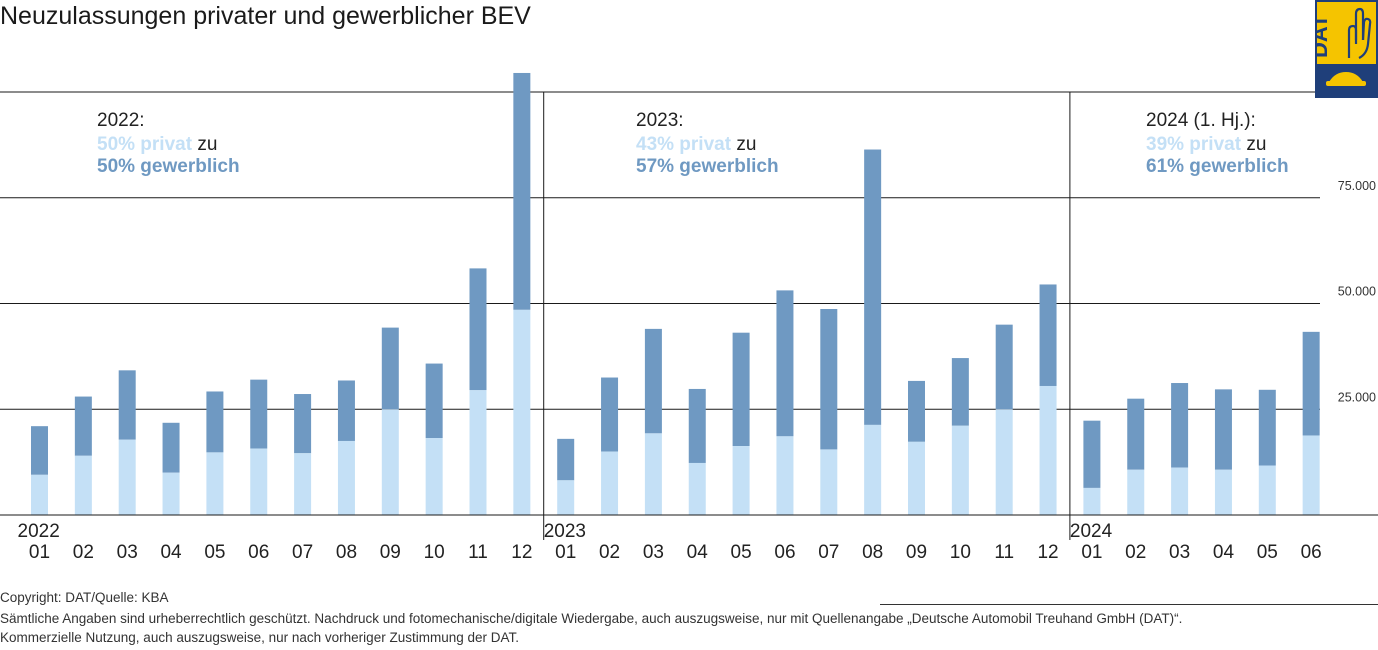 This screenshot has width=1378, height=650. What do you see at coordinates (1129, 604) in the screenshot?
I see `footer-divider` at bounding box center [1129, 604].